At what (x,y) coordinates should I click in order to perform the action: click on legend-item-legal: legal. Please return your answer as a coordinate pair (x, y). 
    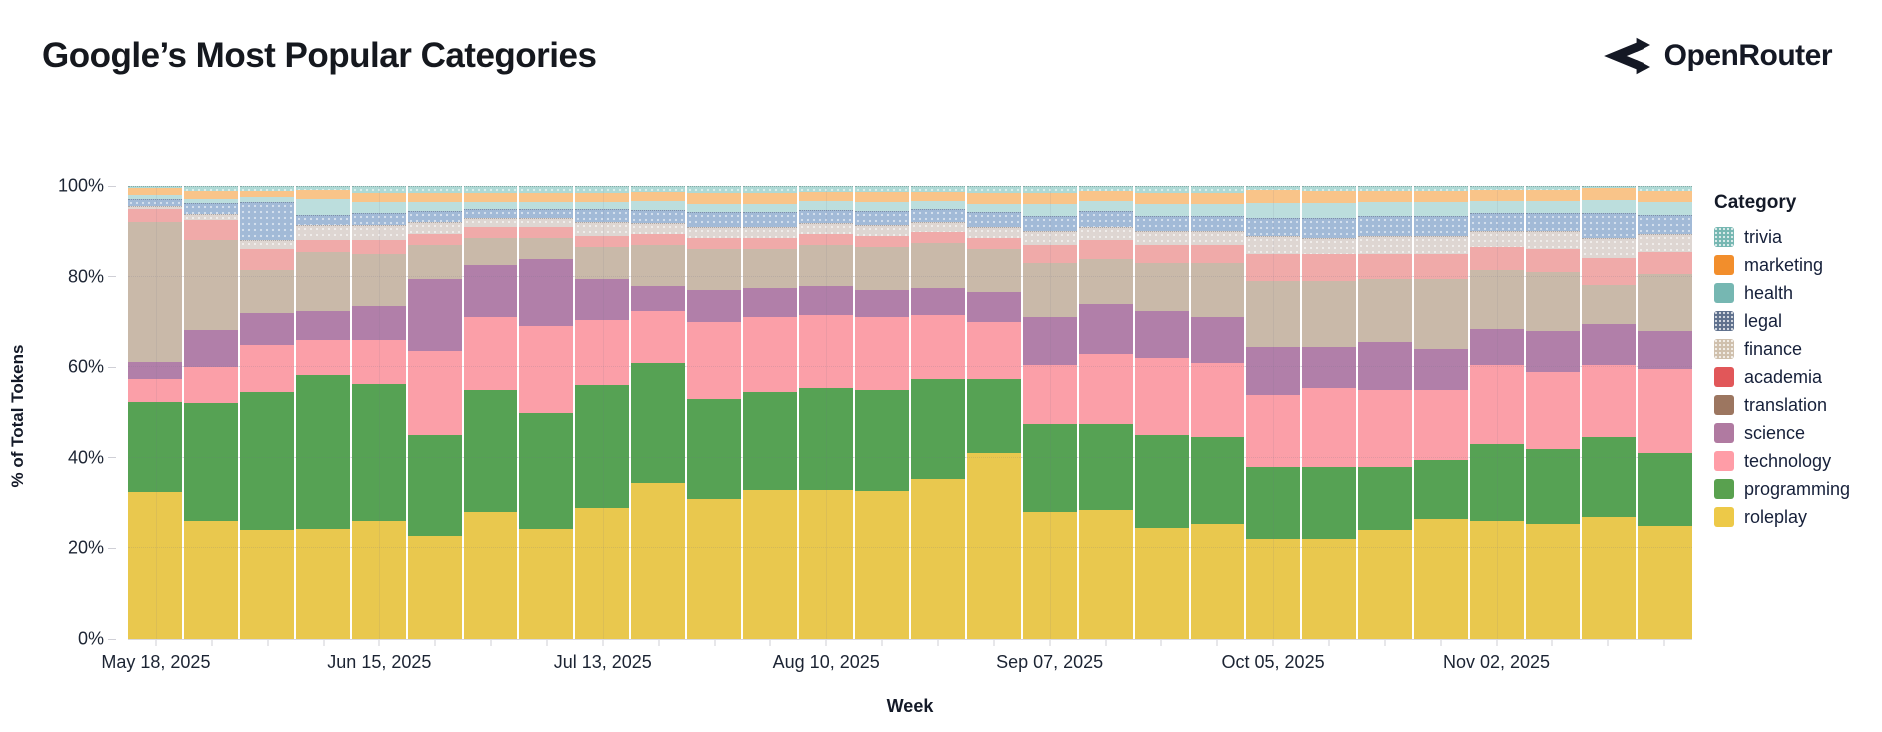
    Looking at the image, I should click on (1796, 321).